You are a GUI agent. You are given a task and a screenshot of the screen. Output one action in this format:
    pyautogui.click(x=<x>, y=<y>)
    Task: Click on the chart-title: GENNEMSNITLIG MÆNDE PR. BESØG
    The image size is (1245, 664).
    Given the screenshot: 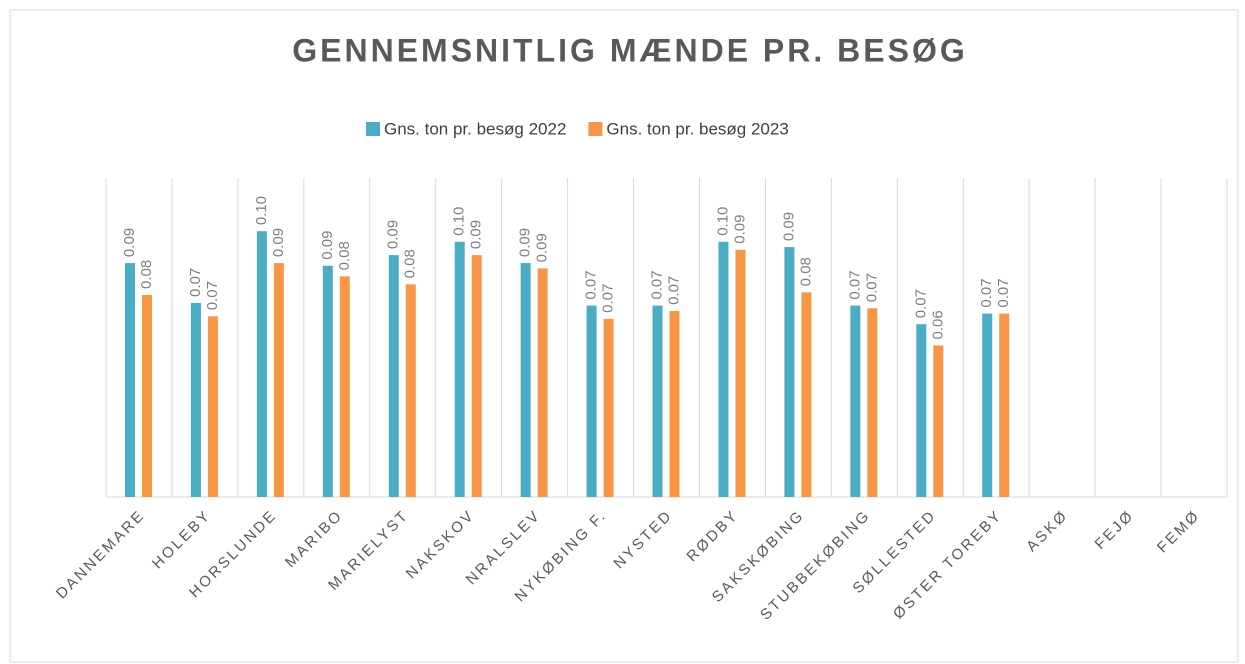 What is the action you would take?
    pyautogui.click(x=629, y=50)
    